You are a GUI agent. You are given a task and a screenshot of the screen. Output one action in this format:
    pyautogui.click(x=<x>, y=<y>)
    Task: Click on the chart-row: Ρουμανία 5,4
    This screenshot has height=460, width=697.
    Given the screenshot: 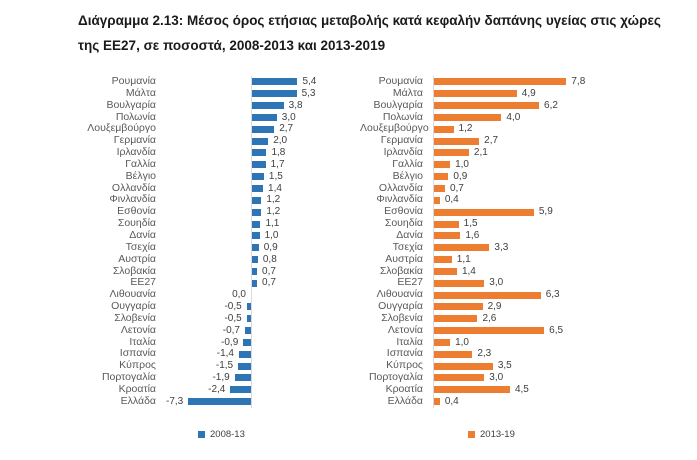 What is the action you would take?
    pyautogui.click(x=212, y=81)
    